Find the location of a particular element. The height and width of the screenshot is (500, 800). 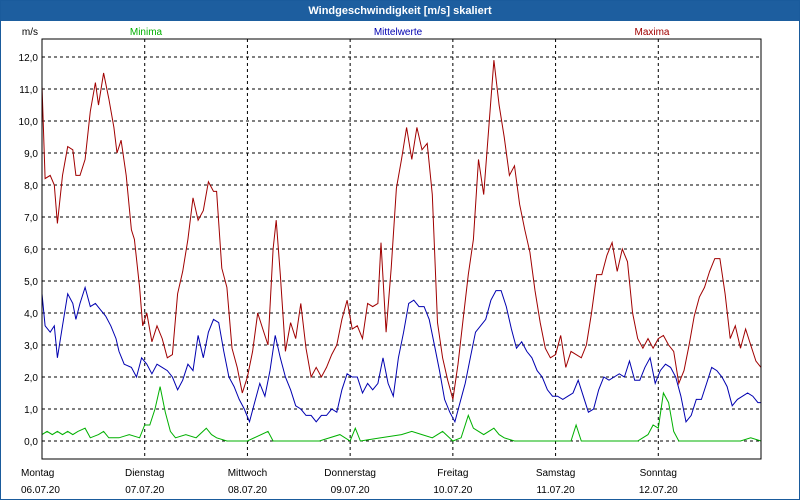

legend-entry: Maxima is located at coordinates (651, 32).